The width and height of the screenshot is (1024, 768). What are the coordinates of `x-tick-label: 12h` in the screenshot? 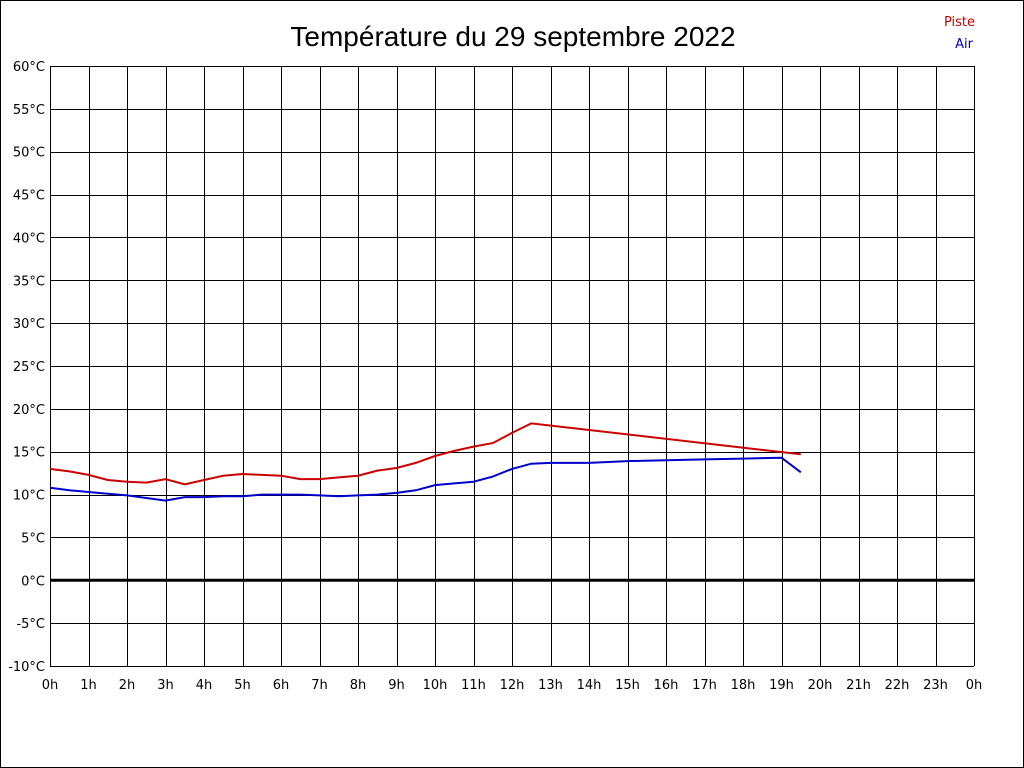 It's located at (512, 685).